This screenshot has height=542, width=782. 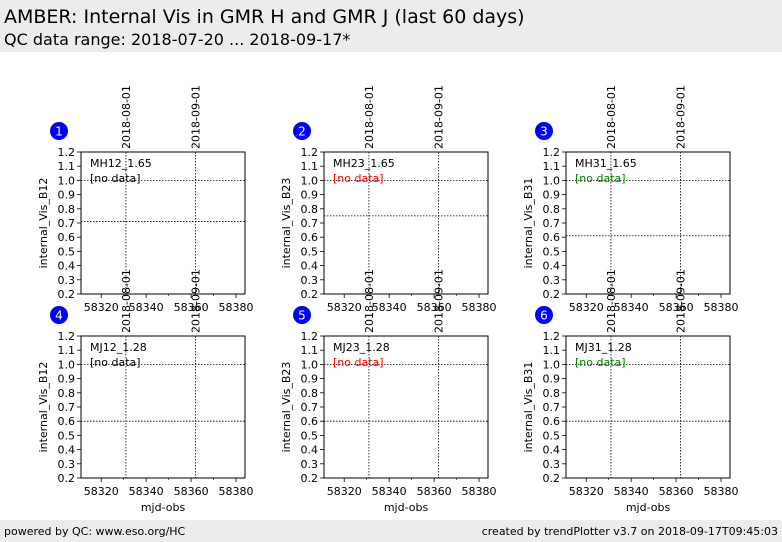 What do you see at coordinates (286, 223) in the screenshot?
I see `y-axis-label: internal_Vis_B23` at bounding box center [286, 223].